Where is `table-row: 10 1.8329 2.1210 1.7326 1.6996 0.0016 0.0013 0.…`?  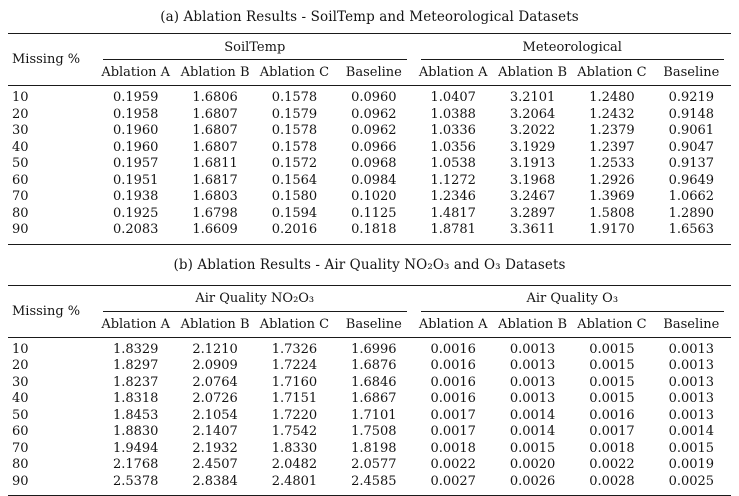
table-row: 10 1.8329 2.1210 1.7326 1.6996 0.0016 0.0013 0.… is located at coordinates (369, 347).